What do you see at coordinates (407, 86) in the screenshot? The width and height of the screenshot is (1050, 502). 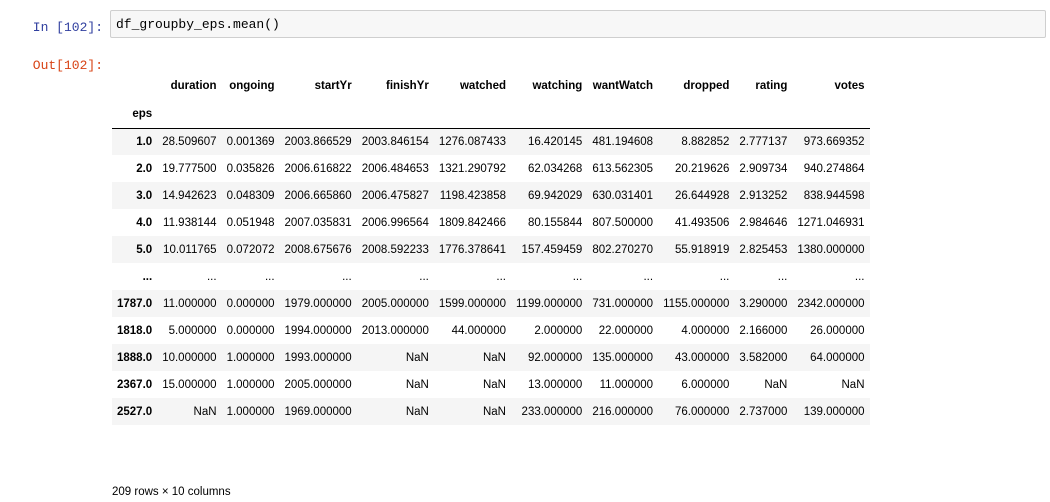 I see `column-header-finishyr: finishYr` at bounding box center [407, 86].